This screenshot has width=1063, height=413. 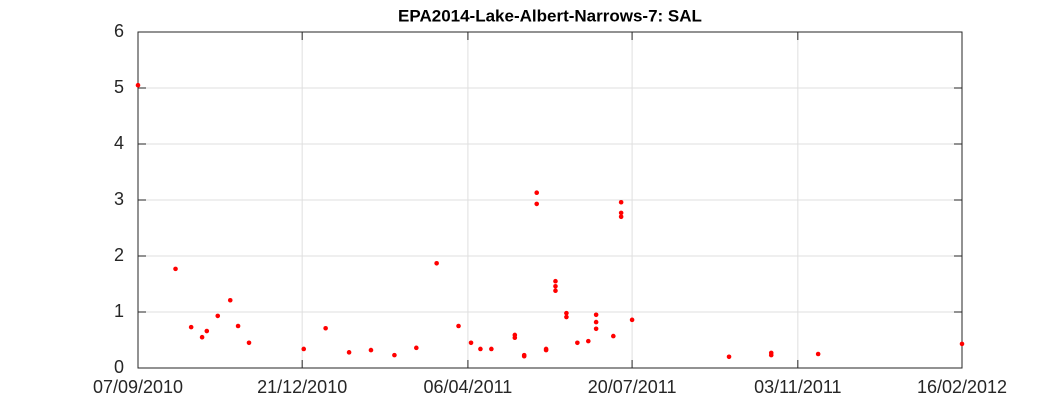 What do you see at coordinates (119, 367) in the screenshot?
I see `y-tick-label: 0` at bounding box center [119, 367].